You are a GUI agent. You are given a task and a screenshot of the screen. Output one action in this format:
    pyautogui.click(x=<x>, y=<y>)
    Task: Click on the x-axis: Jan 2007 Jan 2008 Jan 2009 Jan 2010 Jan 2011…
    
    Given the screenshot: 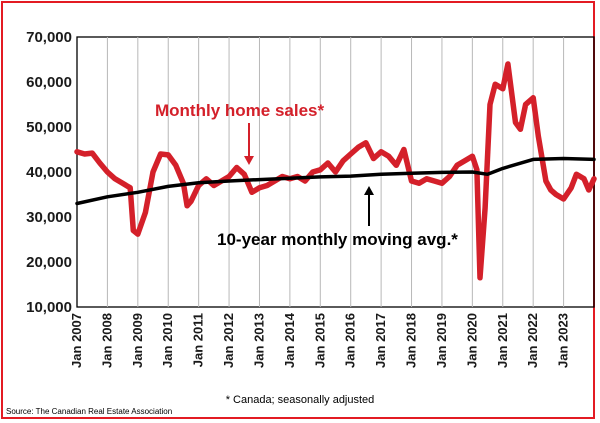 What is the action you would take?
    pyautogui.click(x=320, y=340)
    